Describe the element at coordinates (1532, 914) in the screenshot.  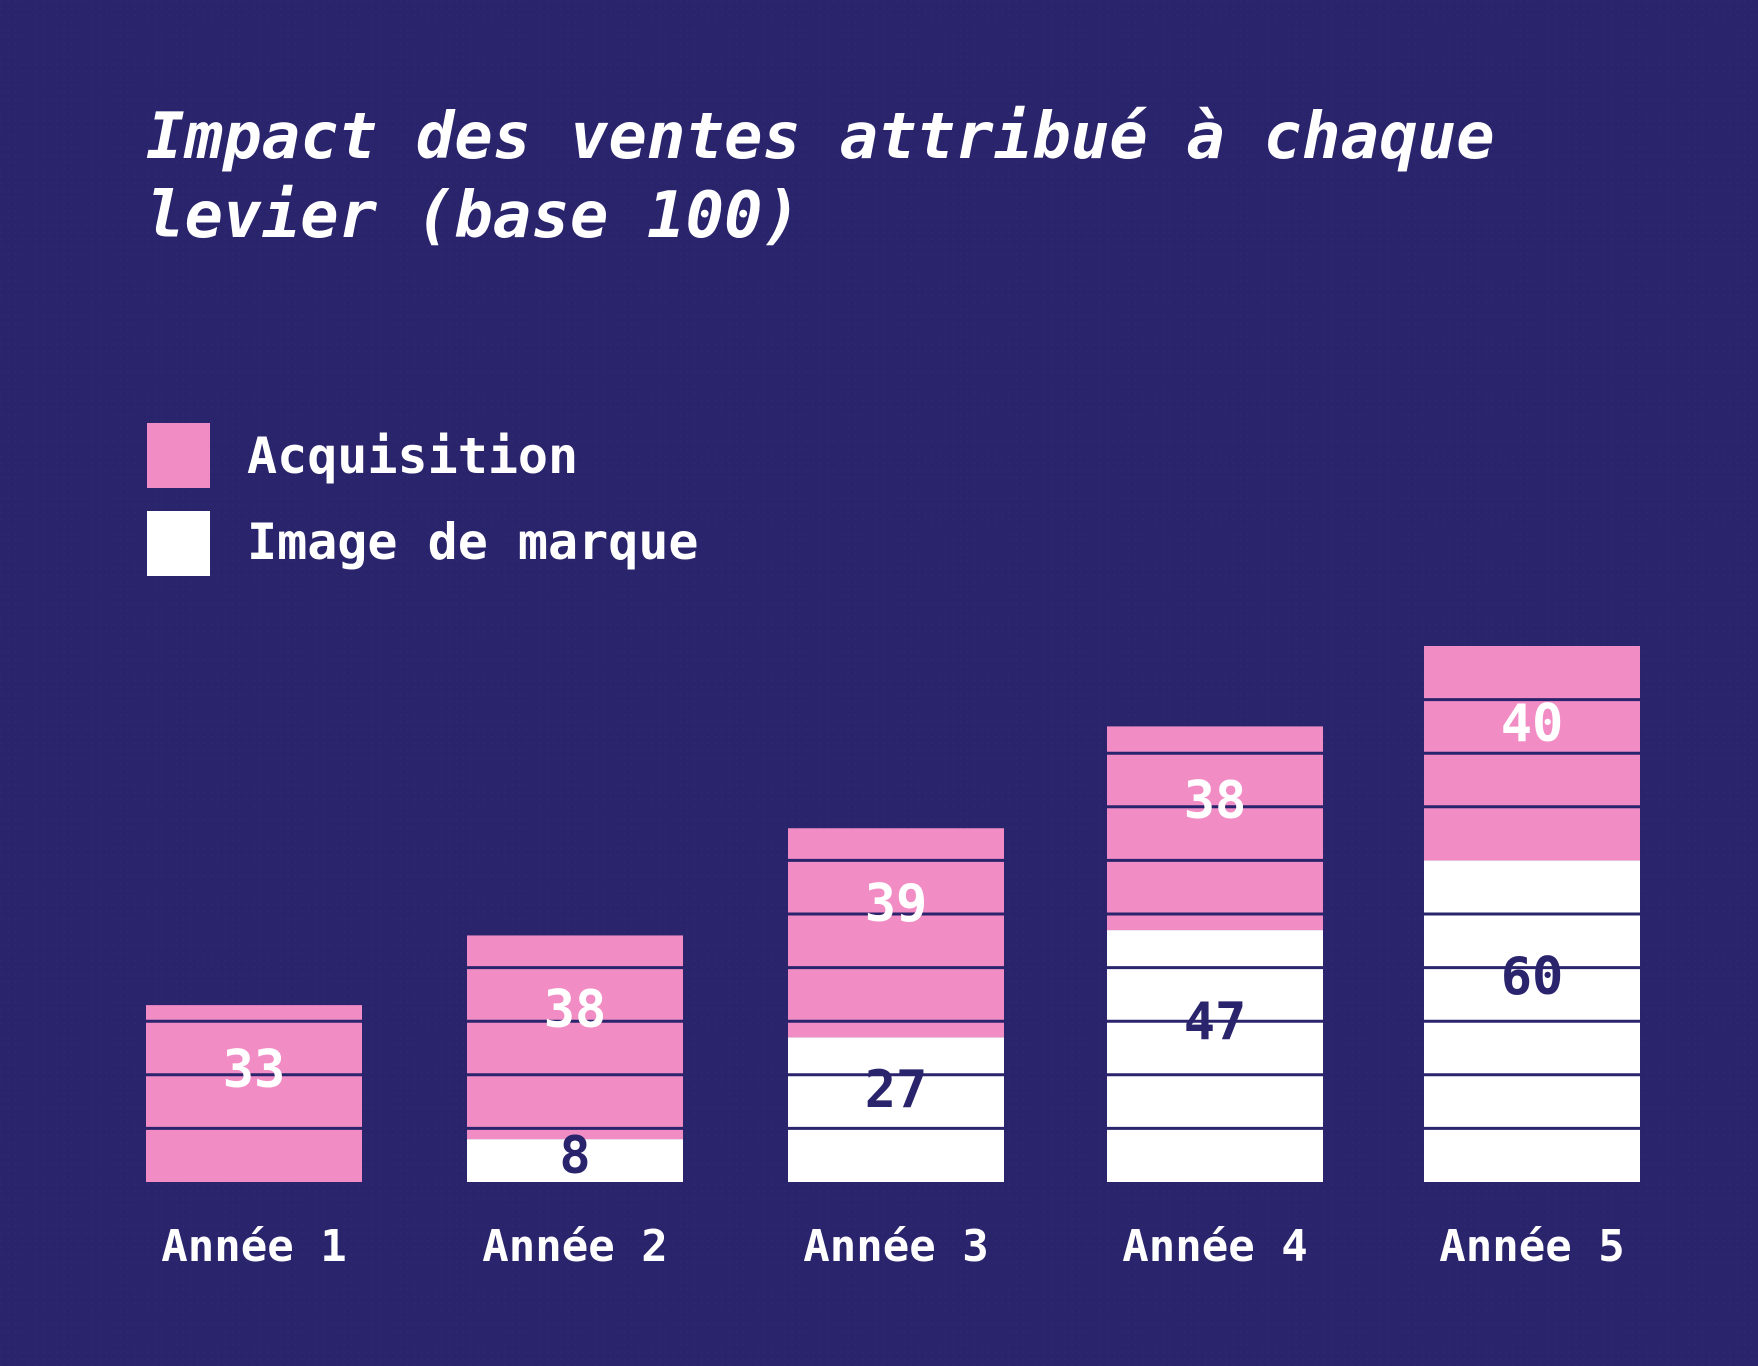
I see `bar-group-annee-5: 60 40` at that location.